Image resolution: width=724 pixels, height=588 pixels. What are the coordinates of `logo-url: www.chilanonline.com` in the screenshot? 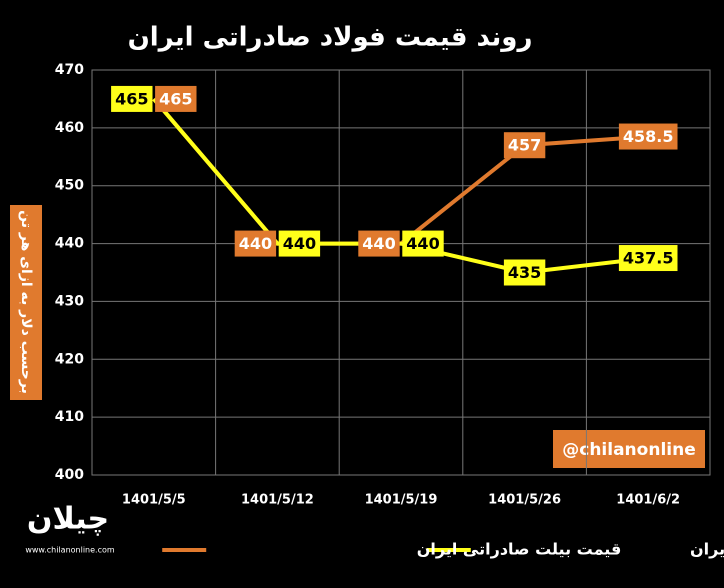 It's located at (70, 550).